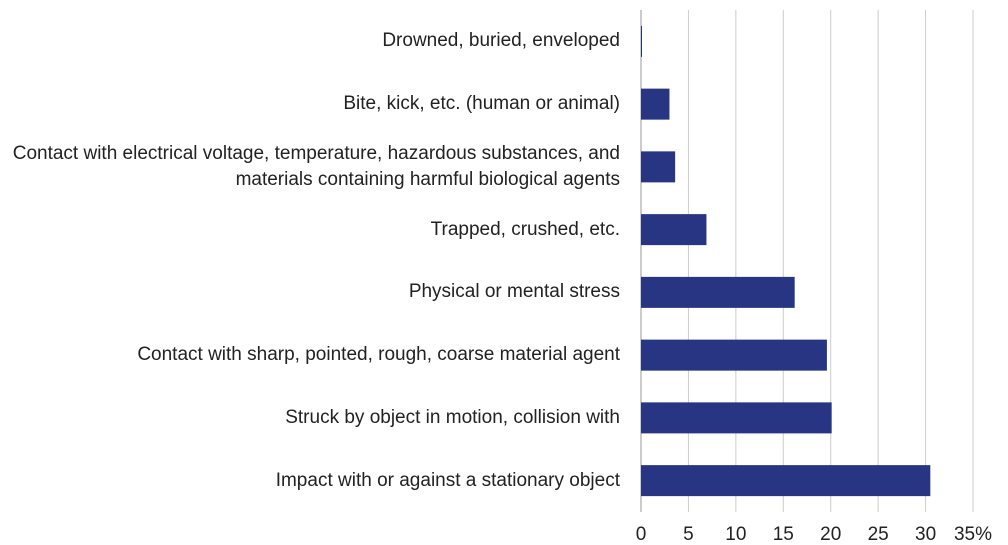 The height and width of the screenshot is (545, 1008). Describe the element at coordinates (973, 534) in the screenshot. I see `x-tick-label: 35%` at that location.